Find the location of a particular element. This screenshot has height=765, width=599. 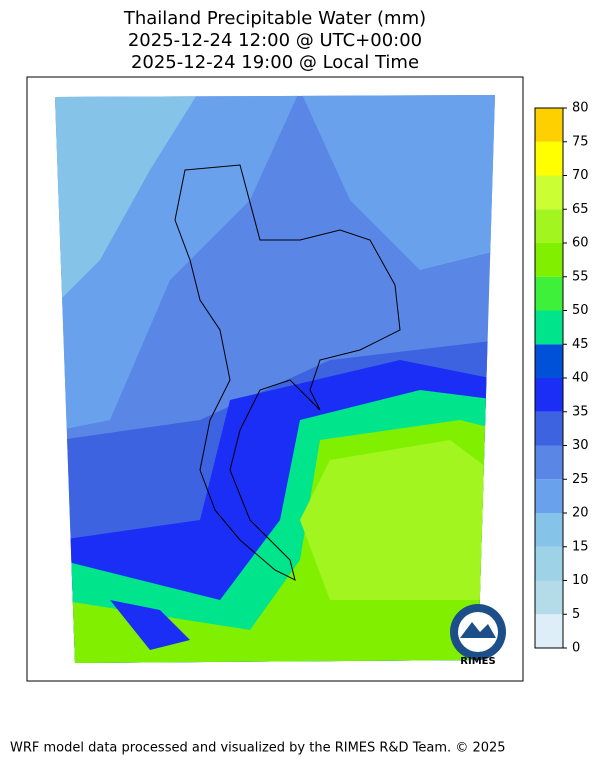

tick-label: 70 is located at coordinates (580, 175).